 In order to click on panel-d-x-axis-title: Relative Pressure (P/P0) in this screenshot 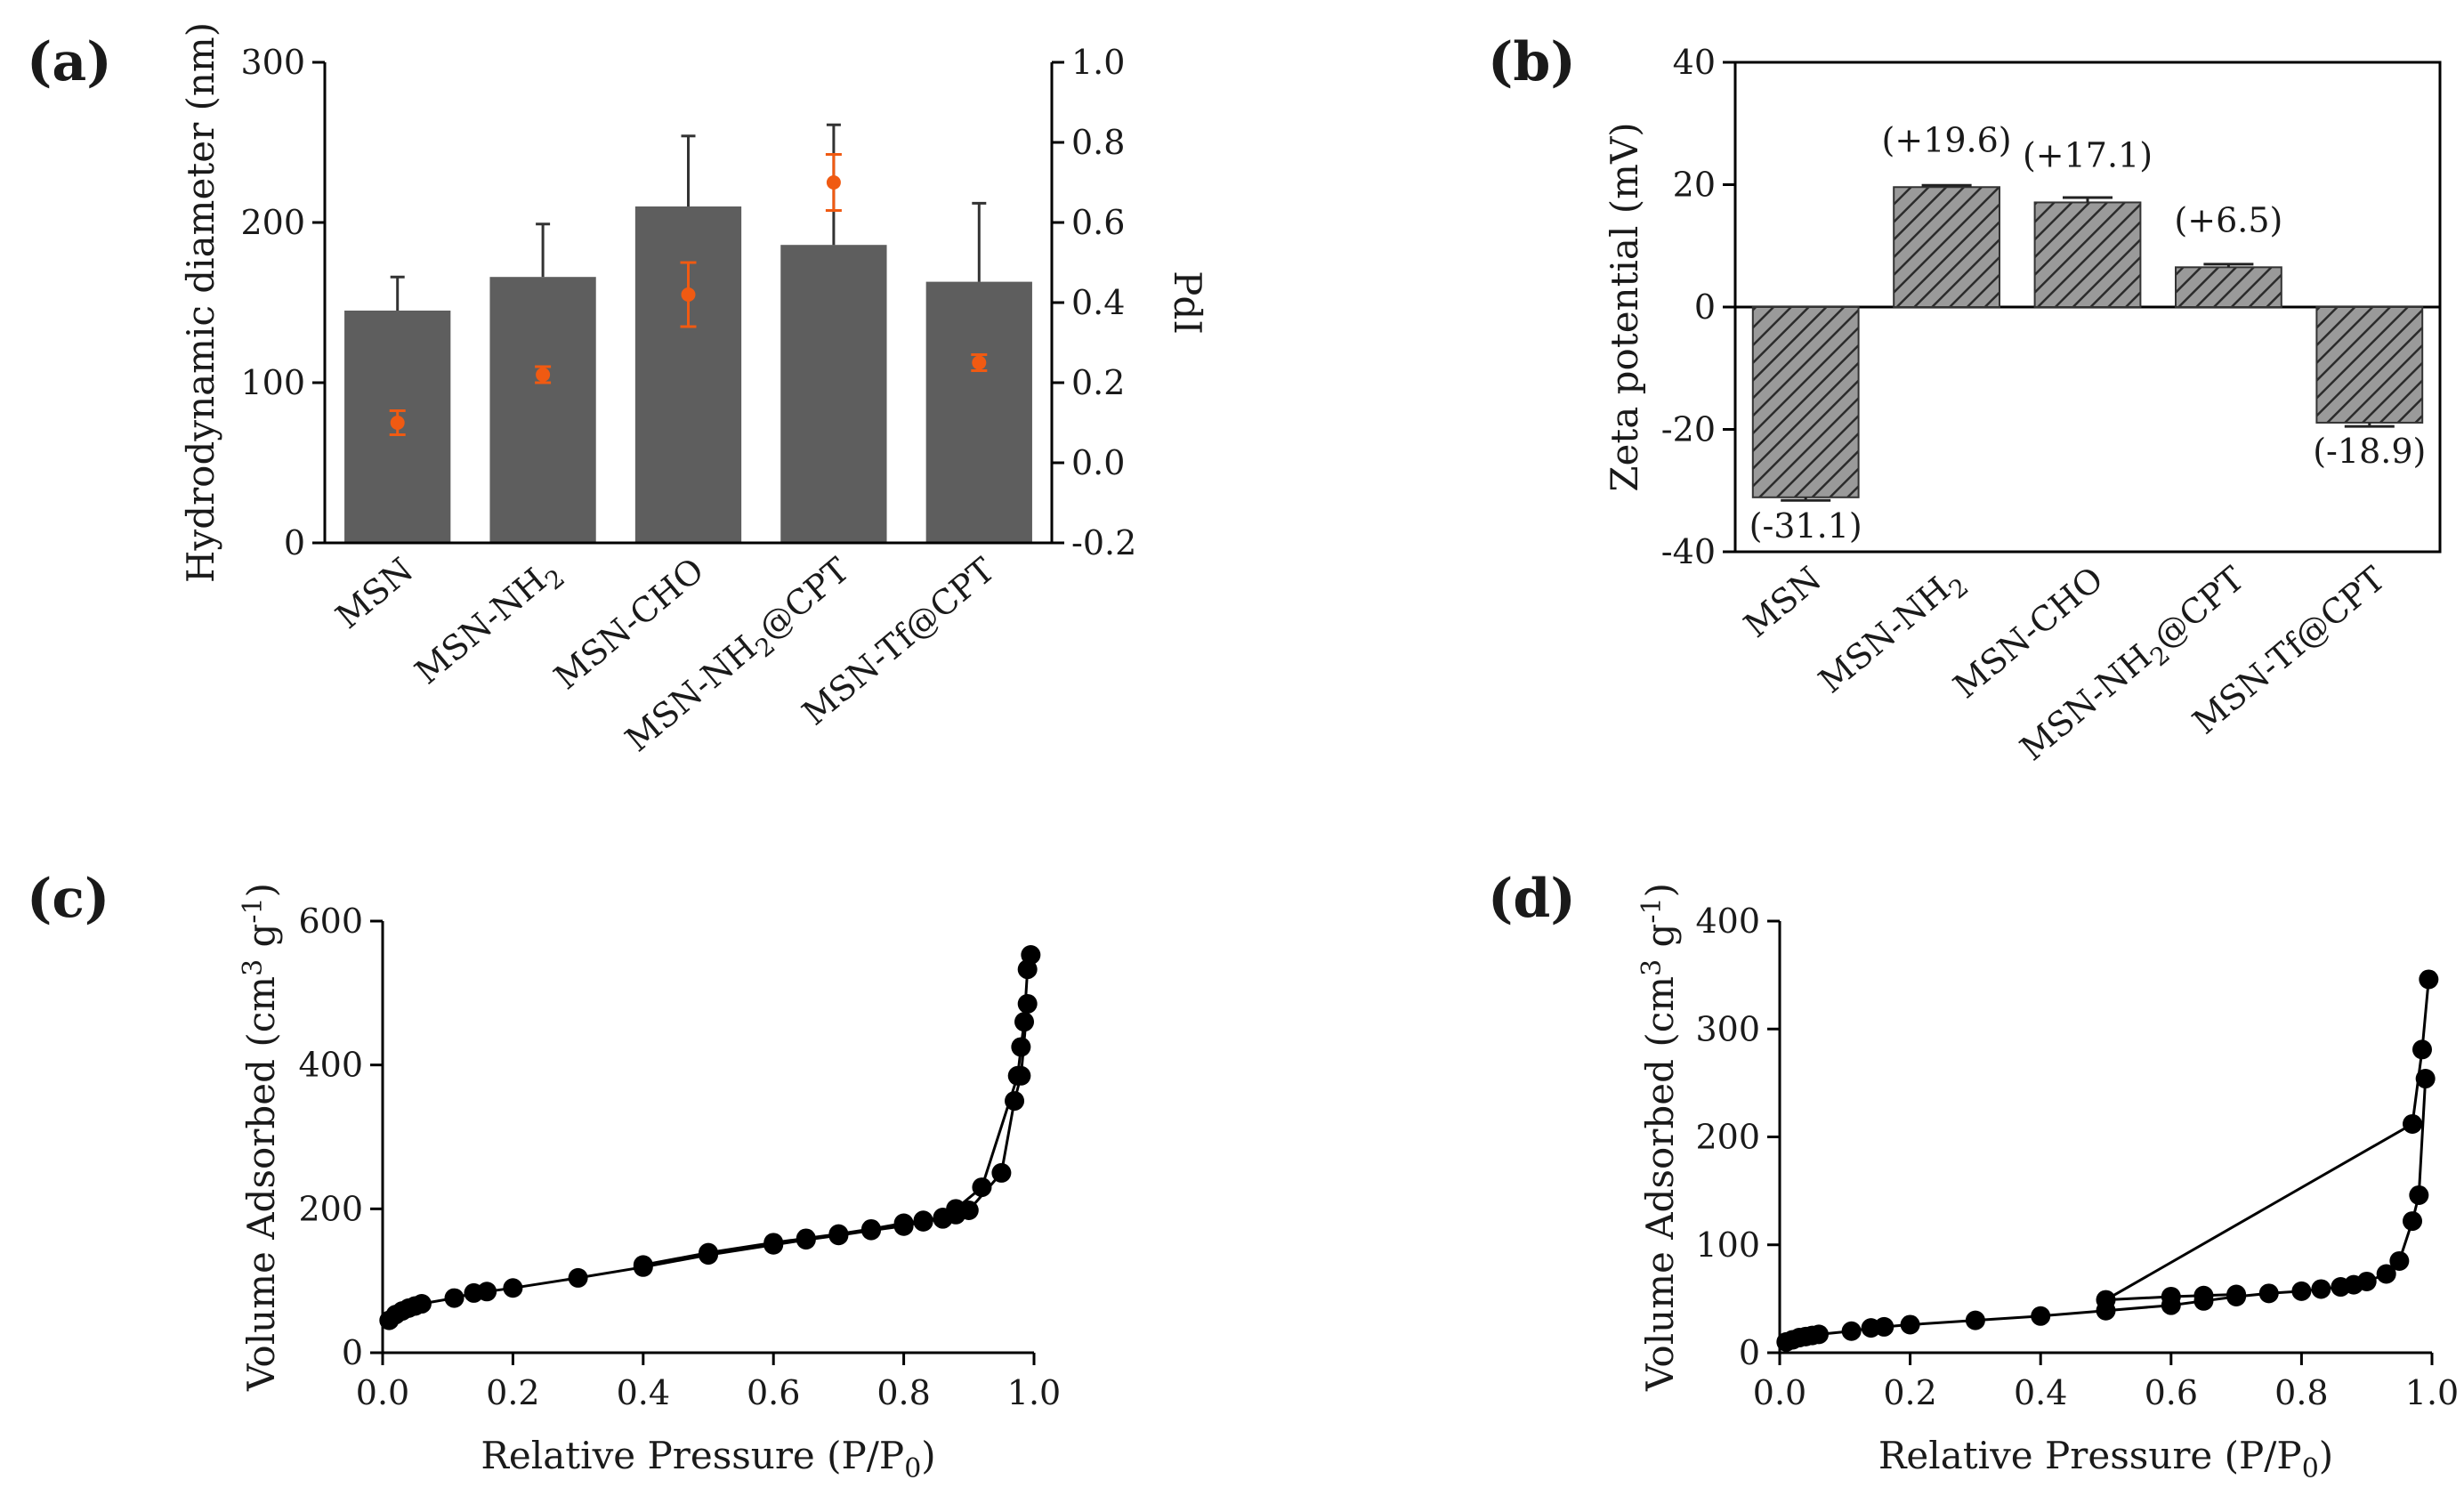, I will do `click(2105, 1459)`.